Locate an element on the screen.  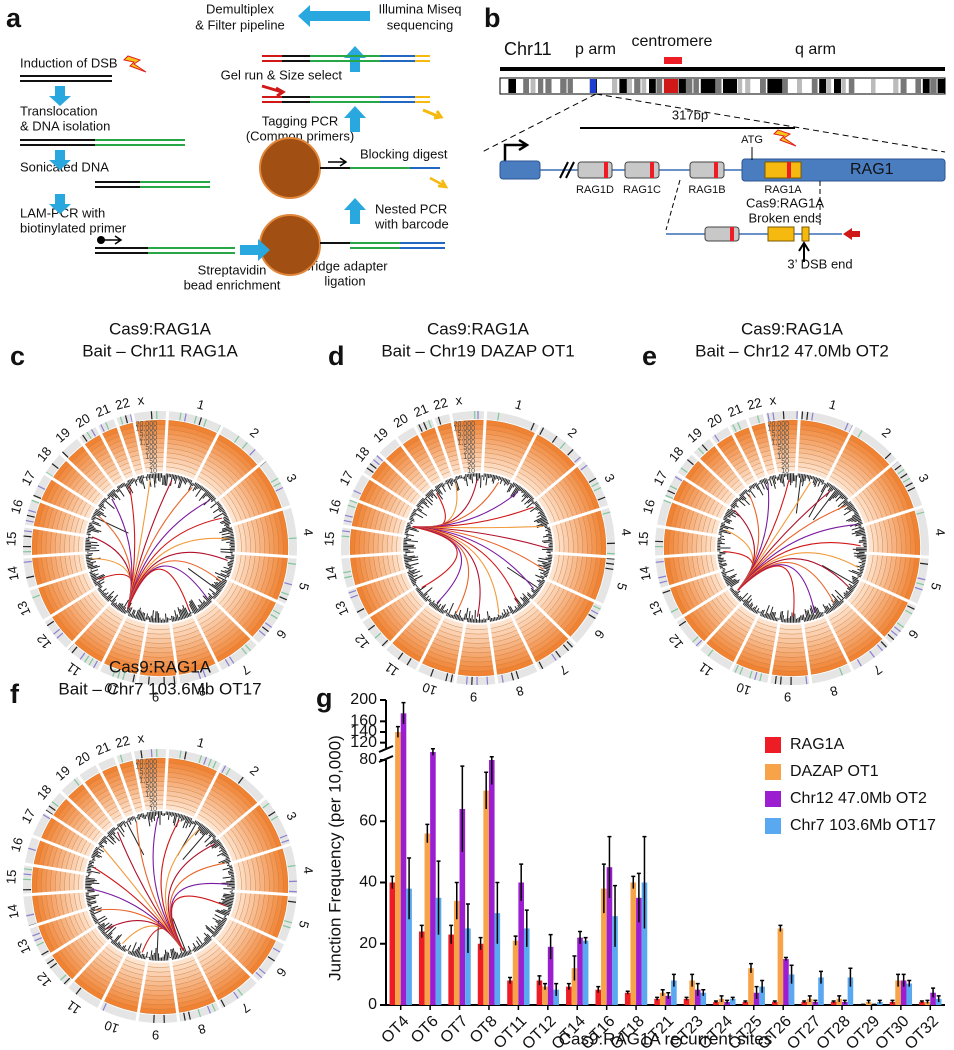
exon-label: RAG1C is located at coordinates (642, 190).